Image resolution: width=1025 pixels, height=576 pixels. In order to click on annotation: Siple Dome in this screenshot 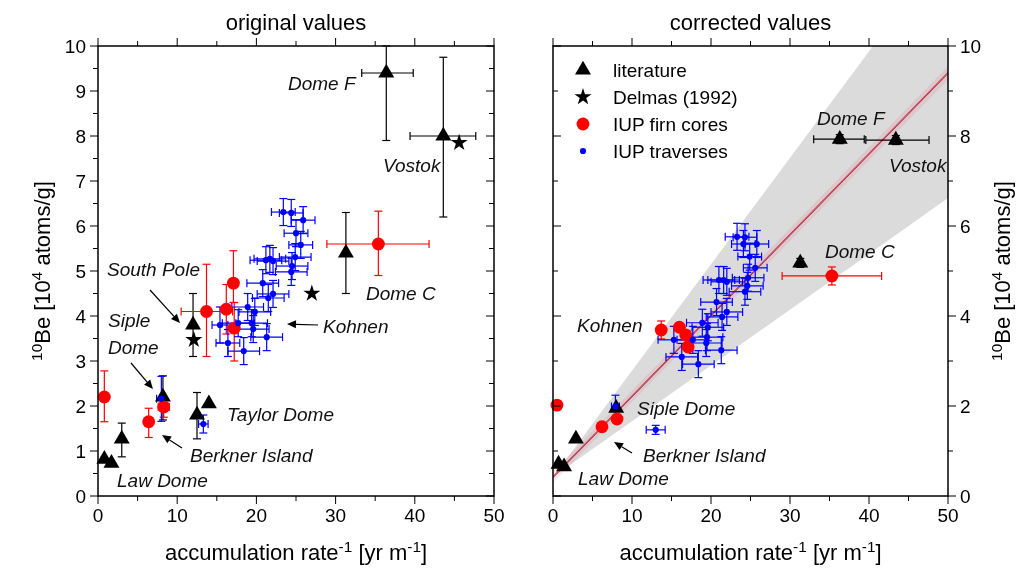, I will do `click(686, 408)`.